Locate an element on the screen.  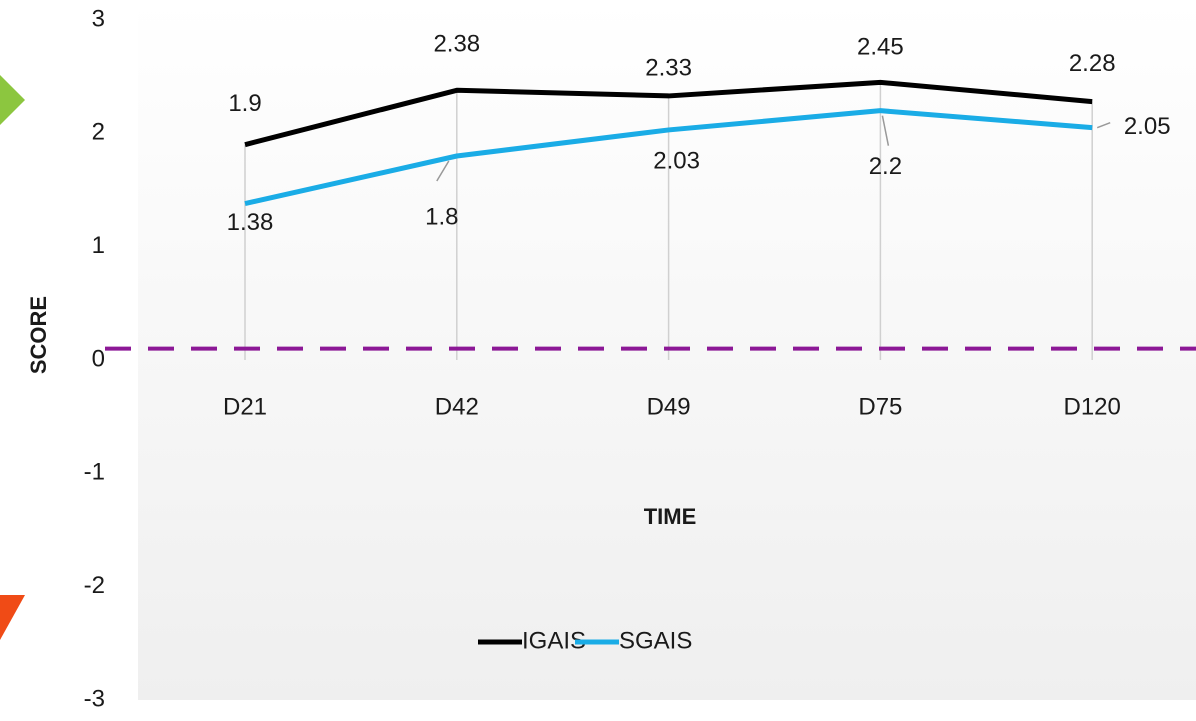
y-tick-label: 2 is located at coordinates (98, 132).